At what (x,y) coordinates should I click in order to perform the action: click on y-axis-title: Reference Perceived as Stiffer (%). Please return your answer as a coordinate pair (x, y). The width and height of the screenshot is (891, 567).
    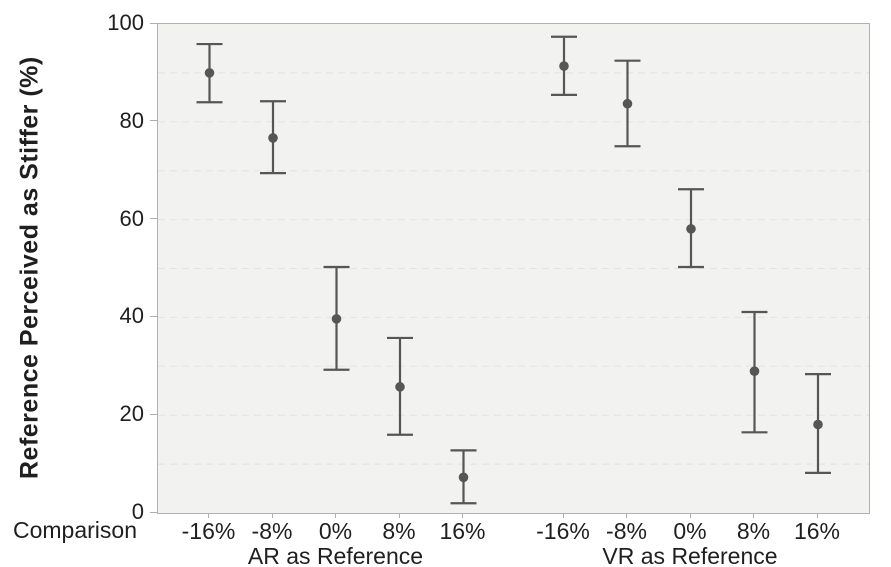
    Looking at the image, I should click on (29, 267).